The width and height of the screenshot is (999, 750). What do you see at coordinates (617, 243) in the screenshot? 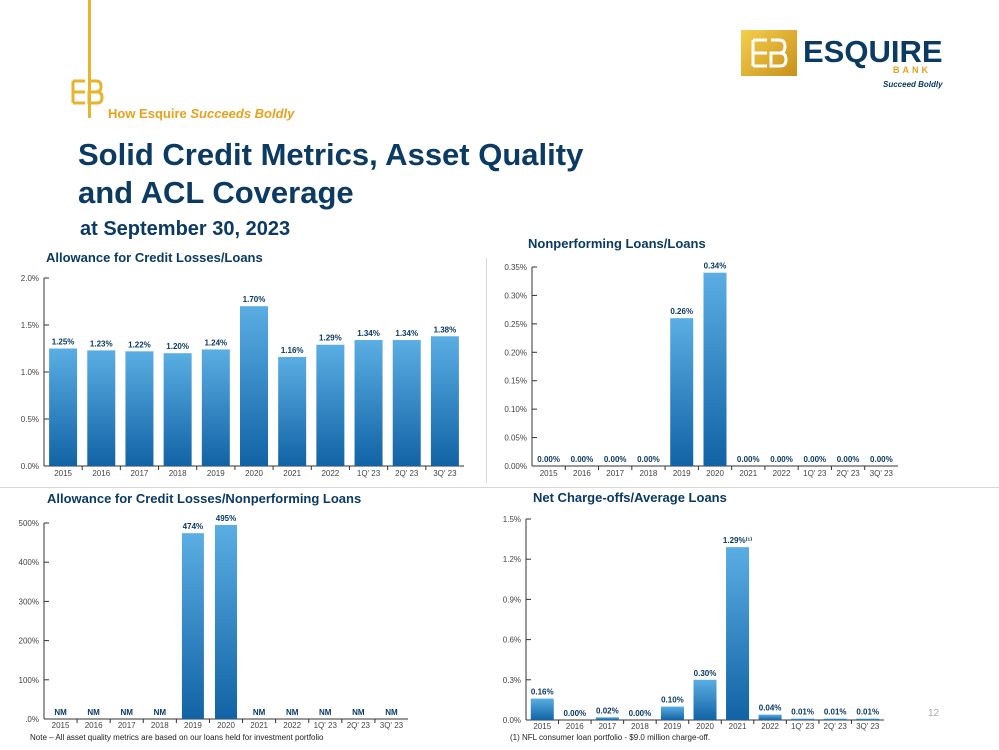
I see `chart-title-npl-loans: Nonperforming Loans/Loans` at bounding box center [617, 243].